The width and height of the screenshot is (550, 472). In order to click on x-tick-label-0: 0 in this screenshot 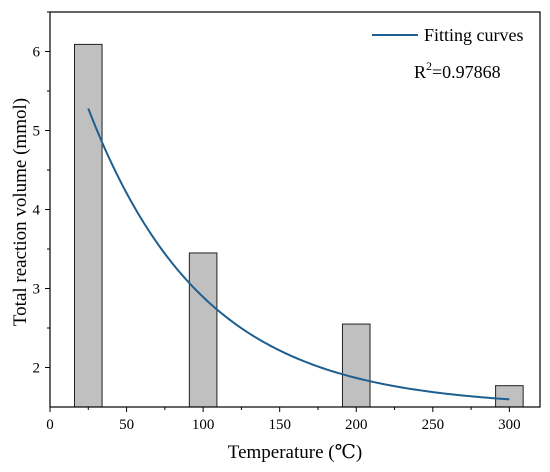, I will do `click(50, 425)`.